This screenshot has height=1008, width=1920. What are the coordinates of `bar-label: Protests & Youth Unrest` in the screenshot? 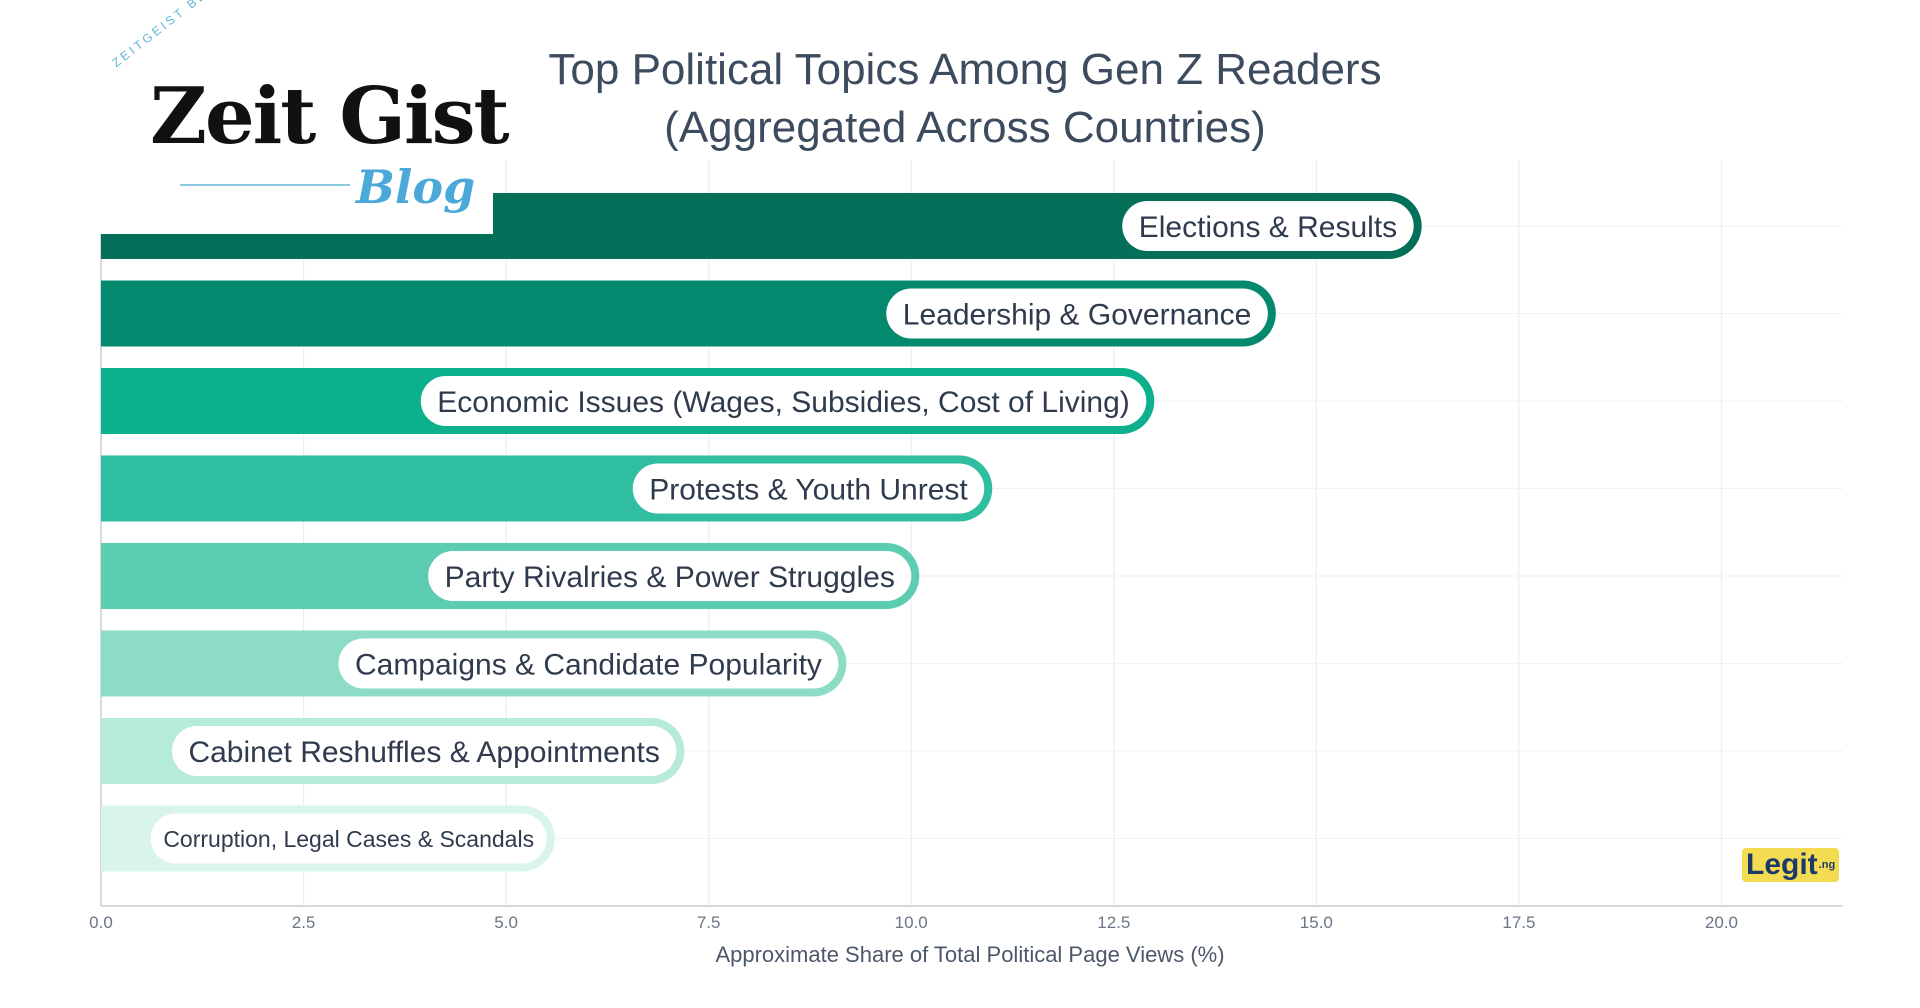 It's located at (808, 489).